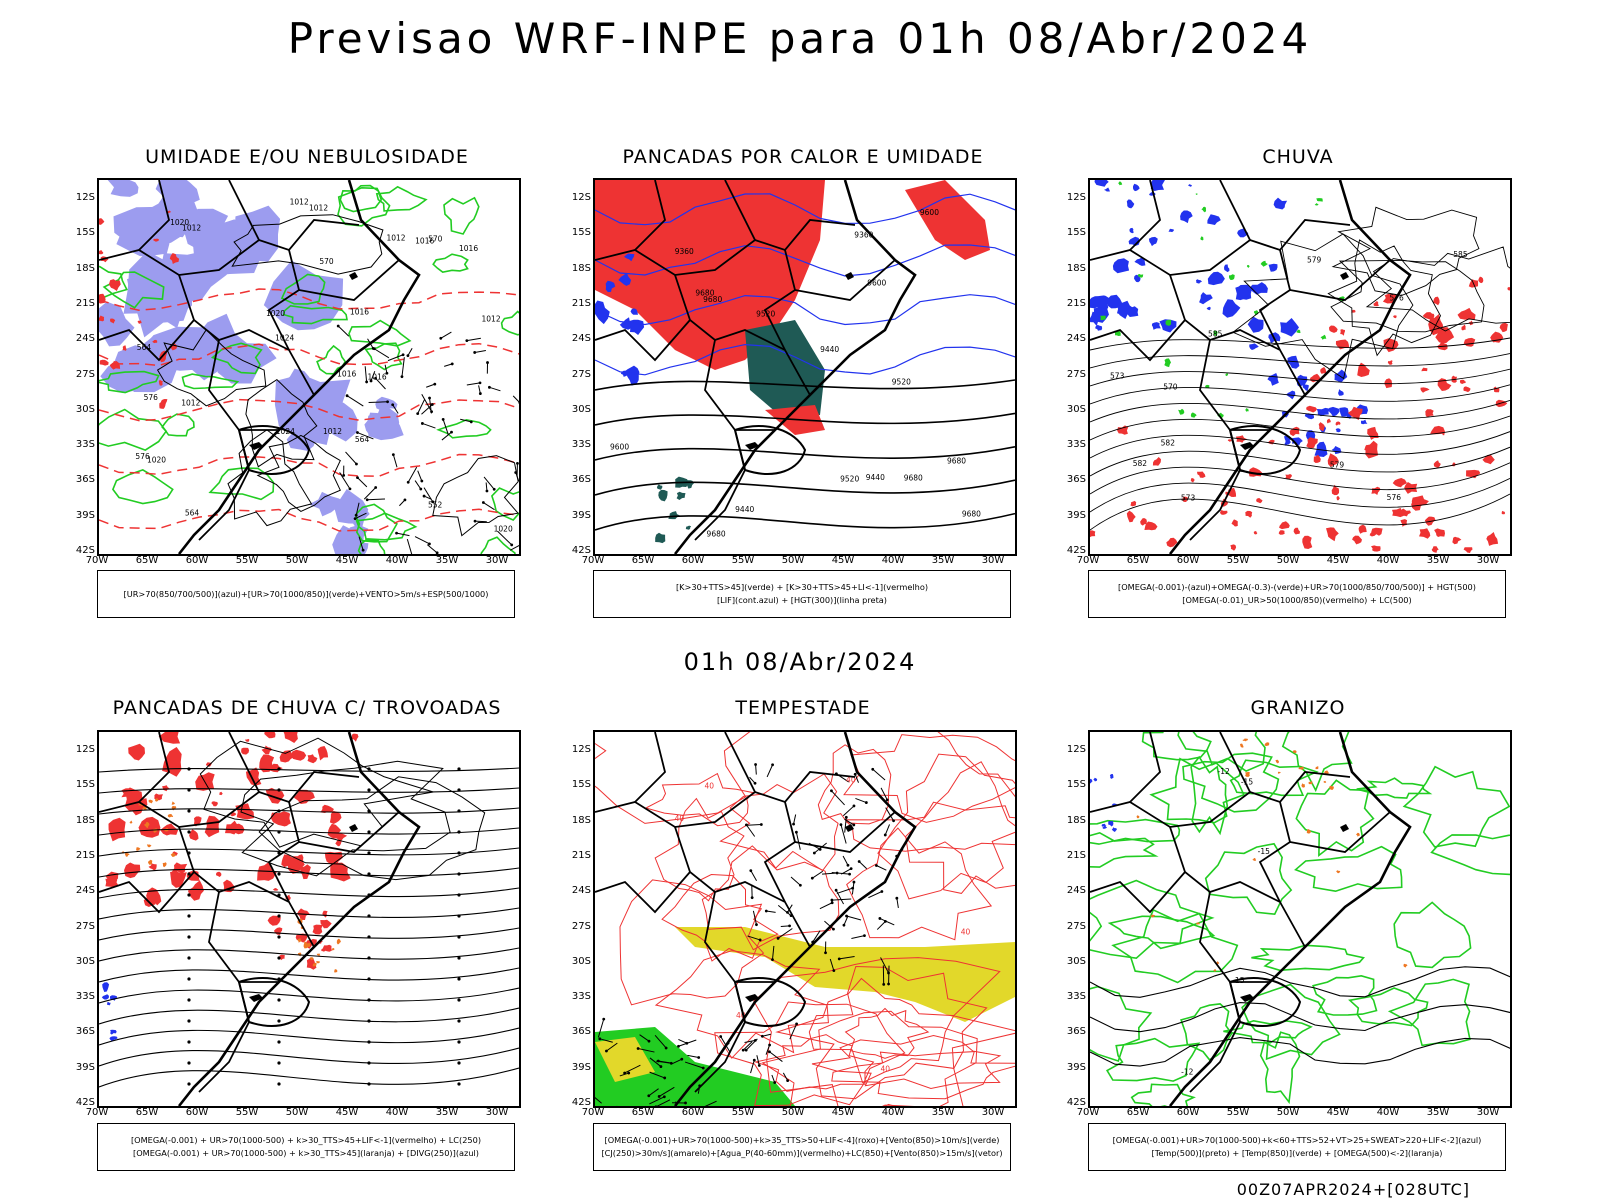  What do you see at coordinates (332, 431) in the screenshot?
I see `contour-label: 1012` at bounding box center [332, 431].